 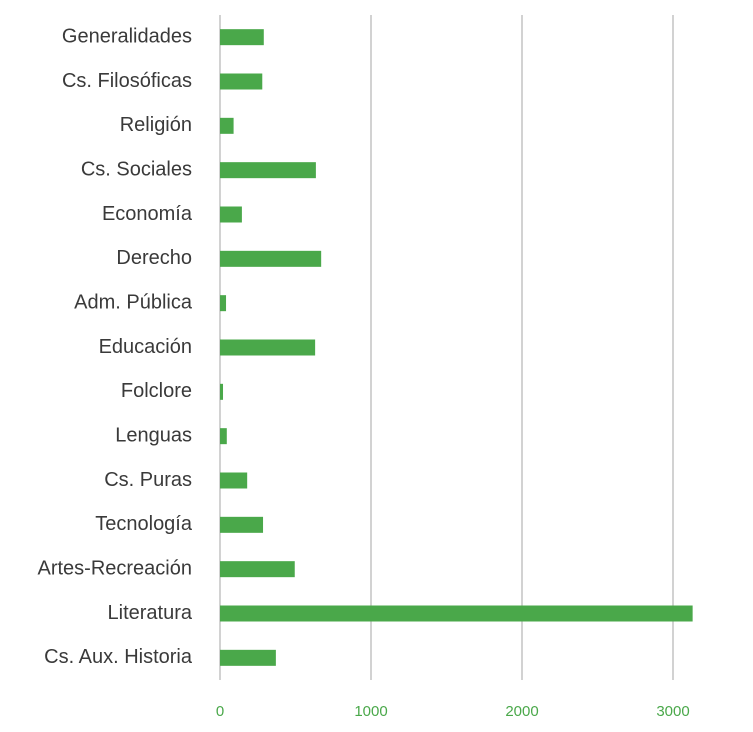 What do you see at coordinates (144, 524) in the screenshot?
I see `y-tick-label: Tecnología` at bounding box center [144, 524].